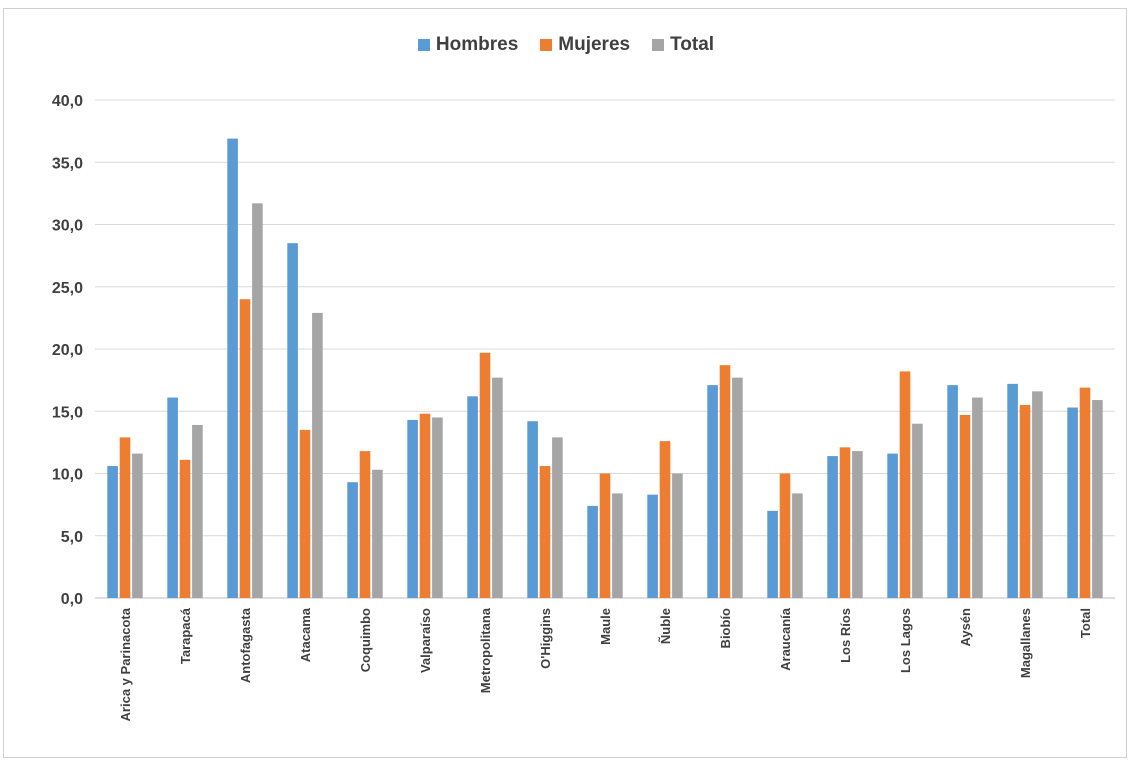 This screenshot has width=1132, height=761. Describe the element at coordinates (785, 639) in the screenshot. I see `x-tick-label: Araucanía` at that location.